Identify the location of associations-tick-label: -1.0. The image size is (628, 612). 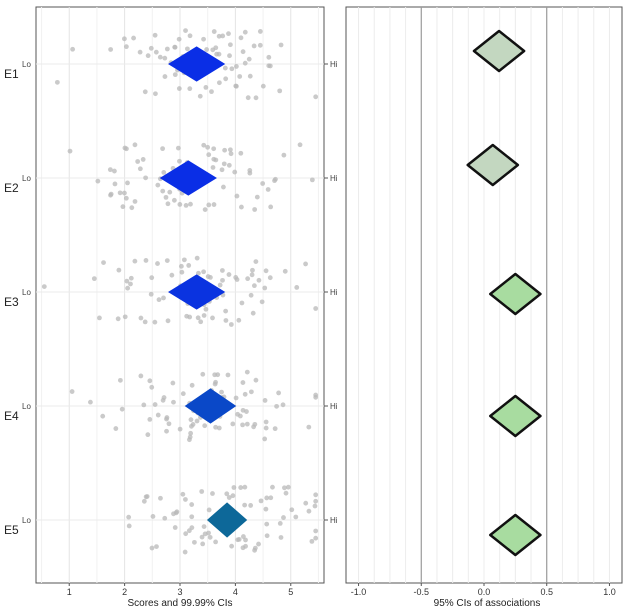
(359, 592).